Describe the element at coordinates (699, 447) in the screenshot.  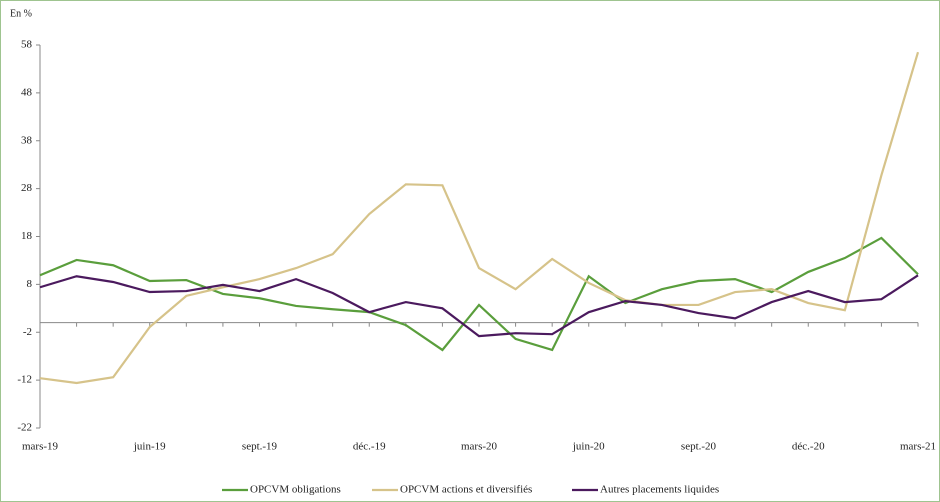
I see `x-tick-label: sept.-20` at that location.